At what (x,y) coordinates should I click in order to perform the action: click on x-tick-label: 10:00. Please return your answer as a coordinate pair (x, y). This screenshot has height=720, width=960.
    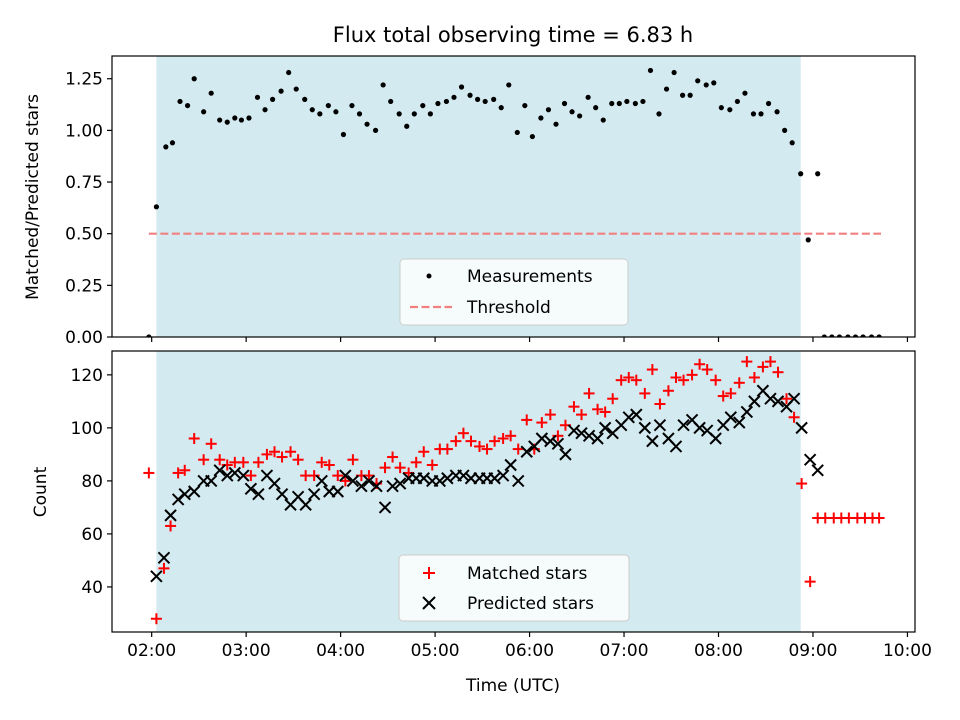
    Looking at the image, I should click on (907, 651).